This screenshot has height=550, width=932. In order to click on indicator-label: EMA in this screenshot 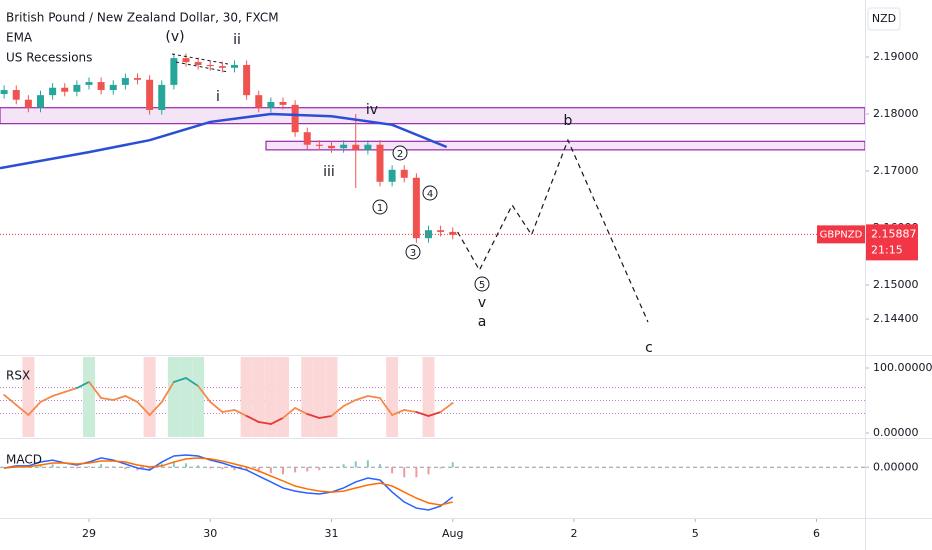, I will do `click(19, 38)`.